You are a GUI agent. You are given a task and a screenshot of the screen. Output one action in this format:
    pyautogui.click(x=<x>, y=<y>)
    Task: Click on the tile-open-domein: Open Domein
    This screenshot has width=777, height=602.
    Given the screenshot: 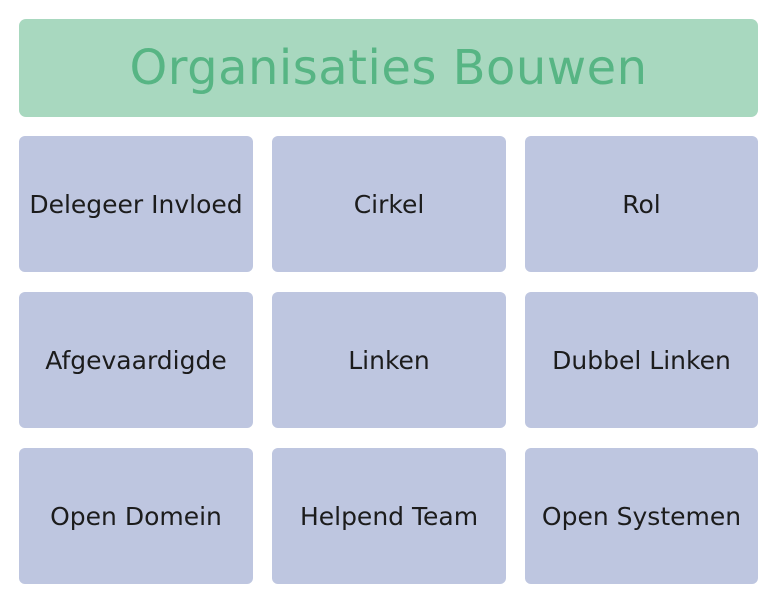 What is the action you would take?
    pyautogui.click(x=136, y=516)
    